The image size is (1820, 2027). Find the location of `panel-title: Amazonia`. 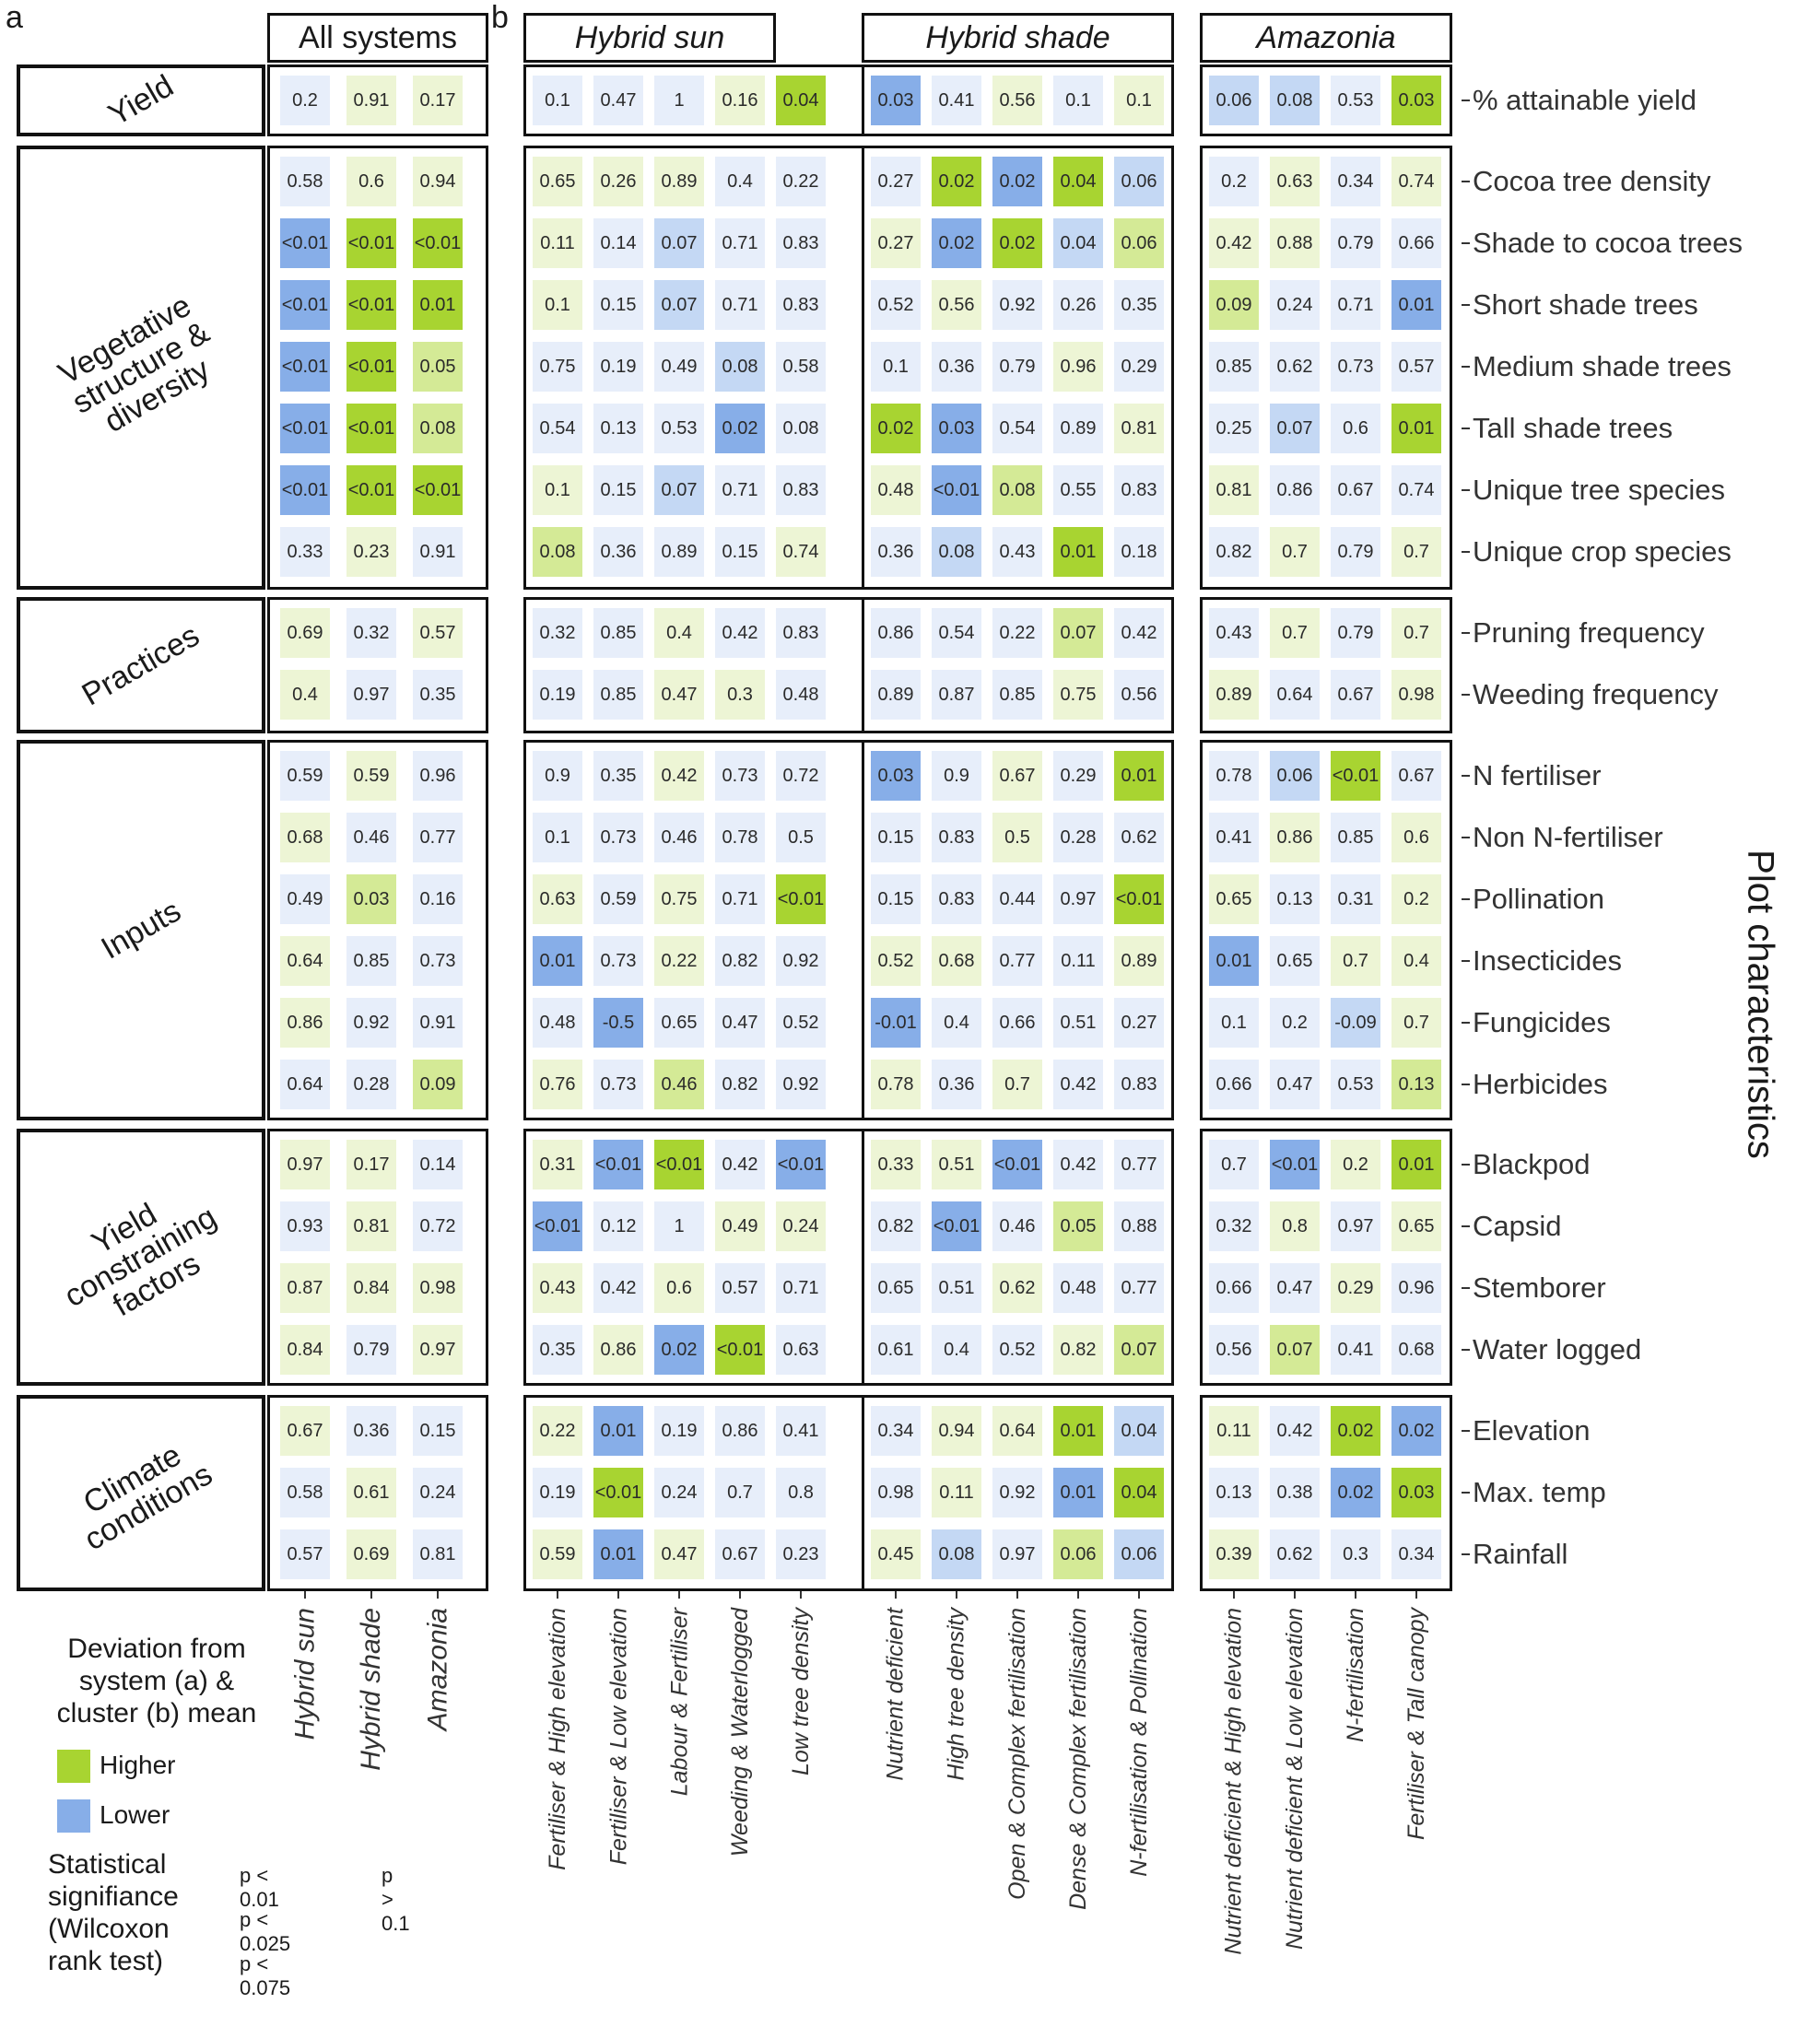

panel-title: Amazonia is located at coordinates (1326, 38).